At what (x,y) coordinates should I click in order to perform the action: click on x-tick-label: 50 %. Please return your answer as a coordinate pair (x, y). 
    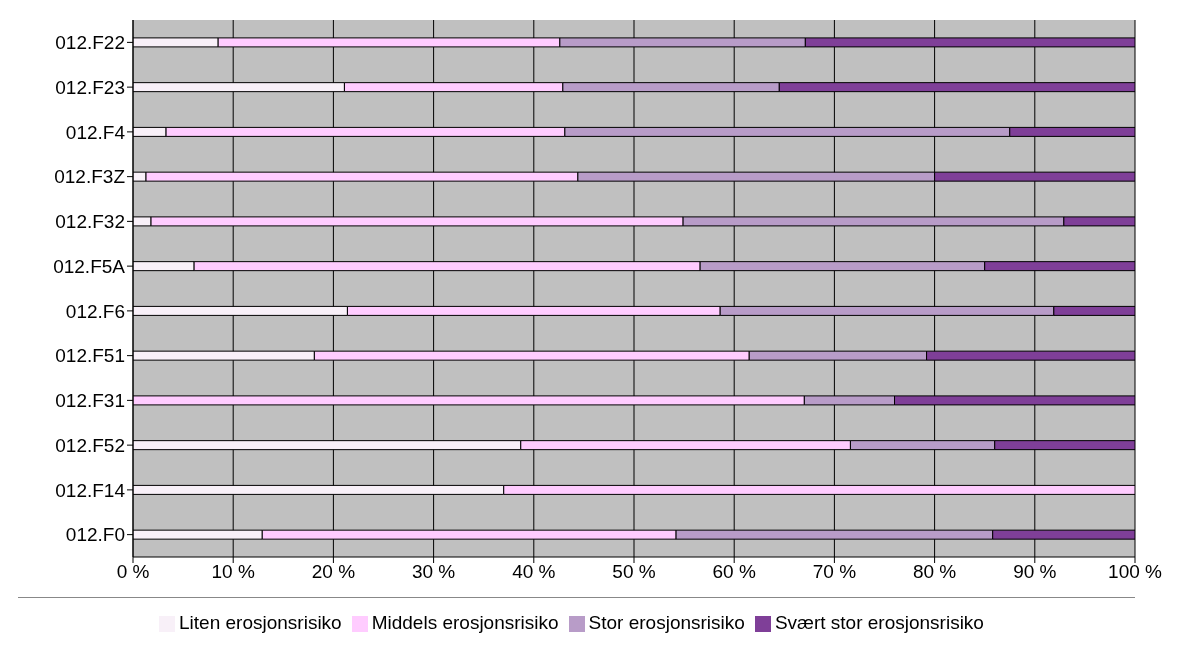
    Looking at the image, I should click on (634, 572).